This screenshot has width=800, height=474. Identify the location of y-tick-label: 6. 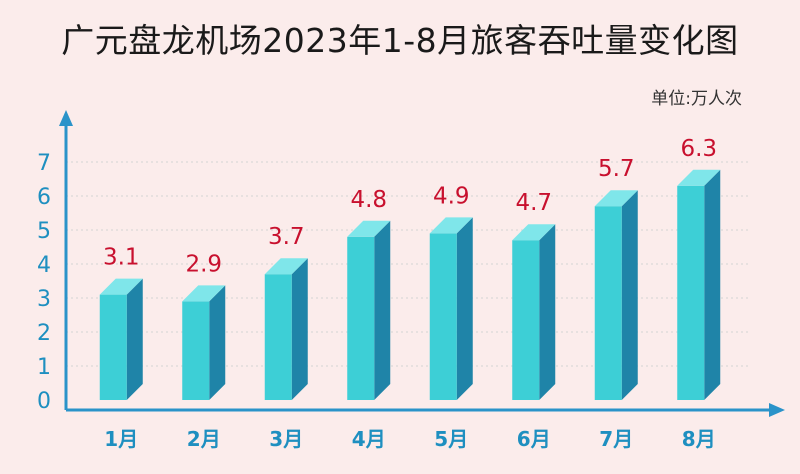
(44, 197).